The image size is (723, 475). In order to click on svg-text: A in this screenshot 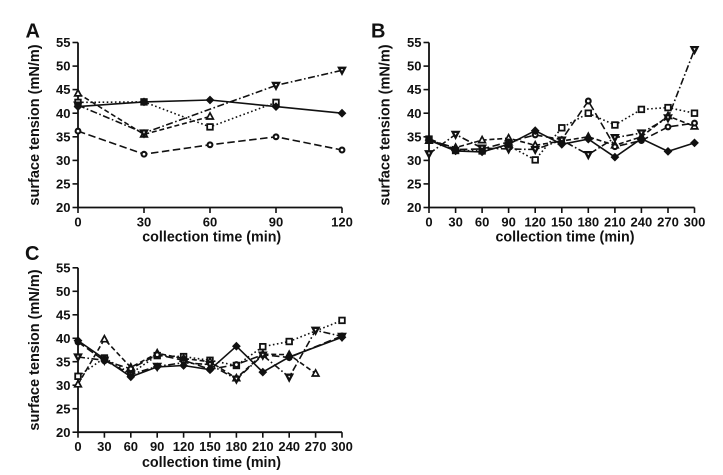, I will do `click(33, 32)`.